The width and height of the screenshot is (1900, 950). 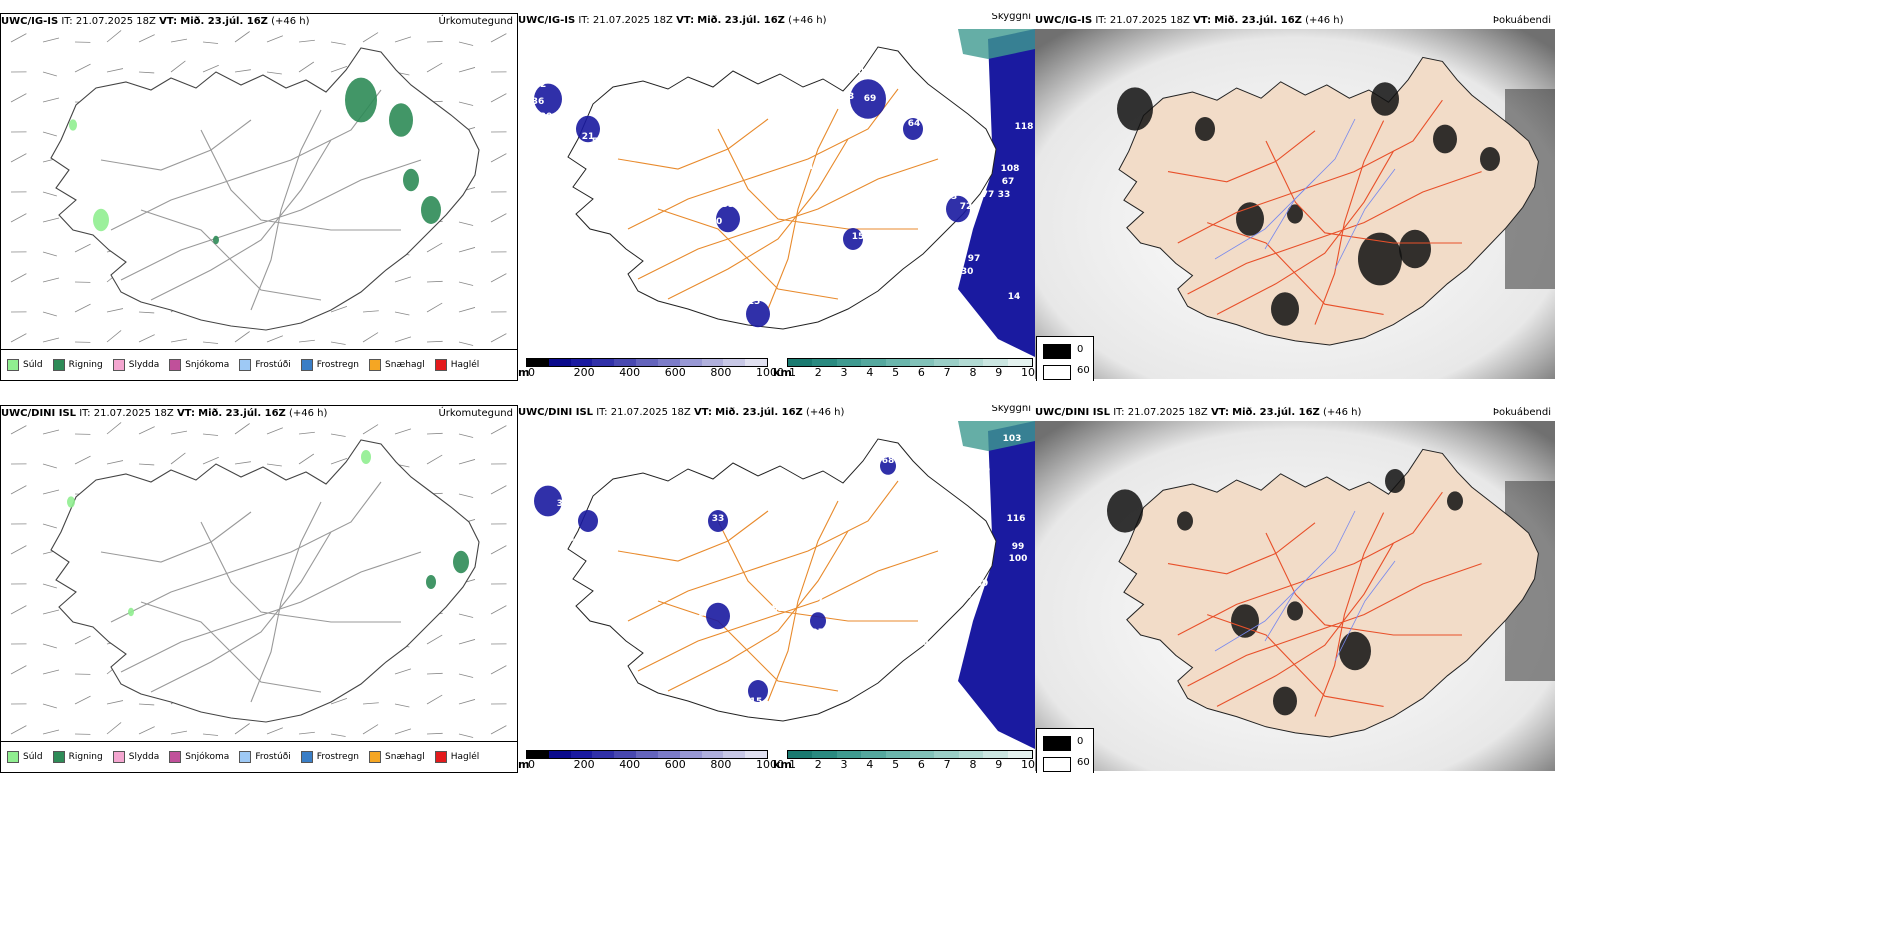 I want to click on precip-legend-item: Snæhagl, so click(x=397, y=365).